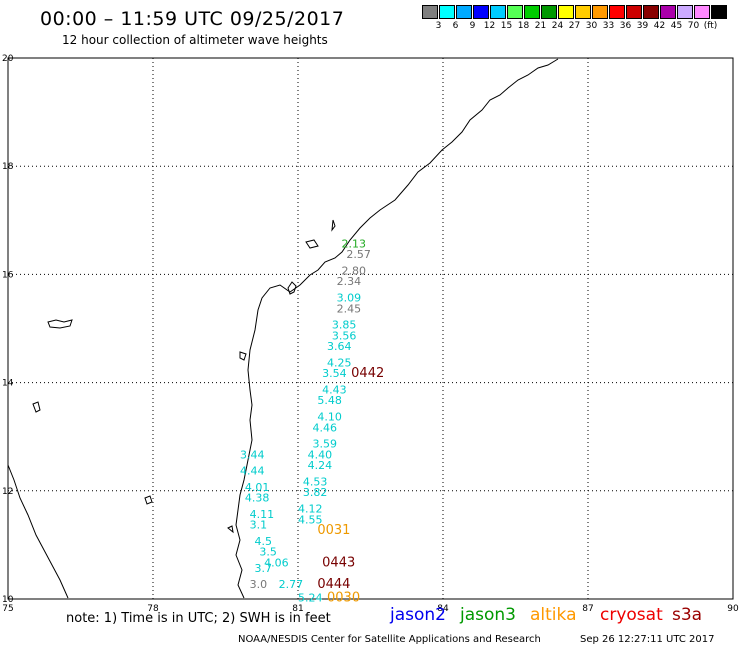  What do you see at coordinates (344, 325) in the screenshot?
I see `wave-height-label: 3.85` at bounding box center [344, 325].